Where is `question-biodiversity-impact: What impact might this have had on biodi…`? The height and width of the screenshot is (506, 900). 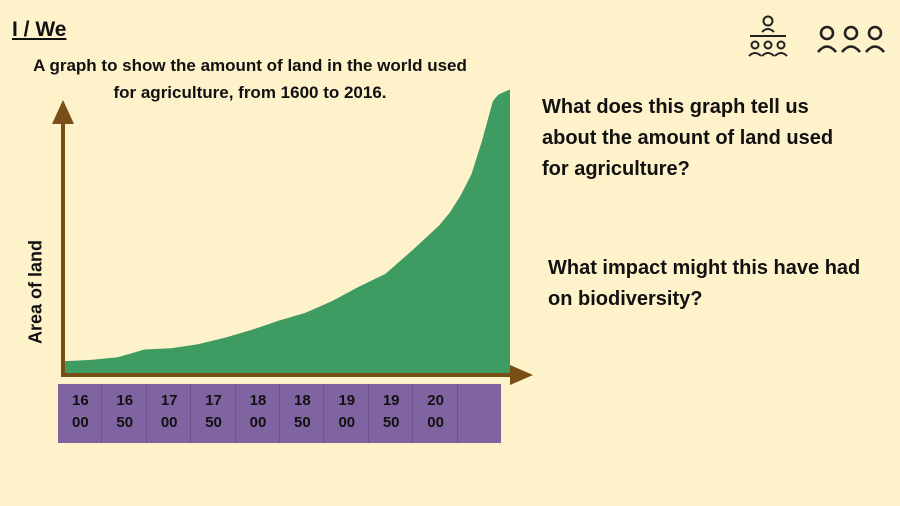
question-biodiversity-impact: What impact might this have had on biodi… is located at coordinates (704, 283).